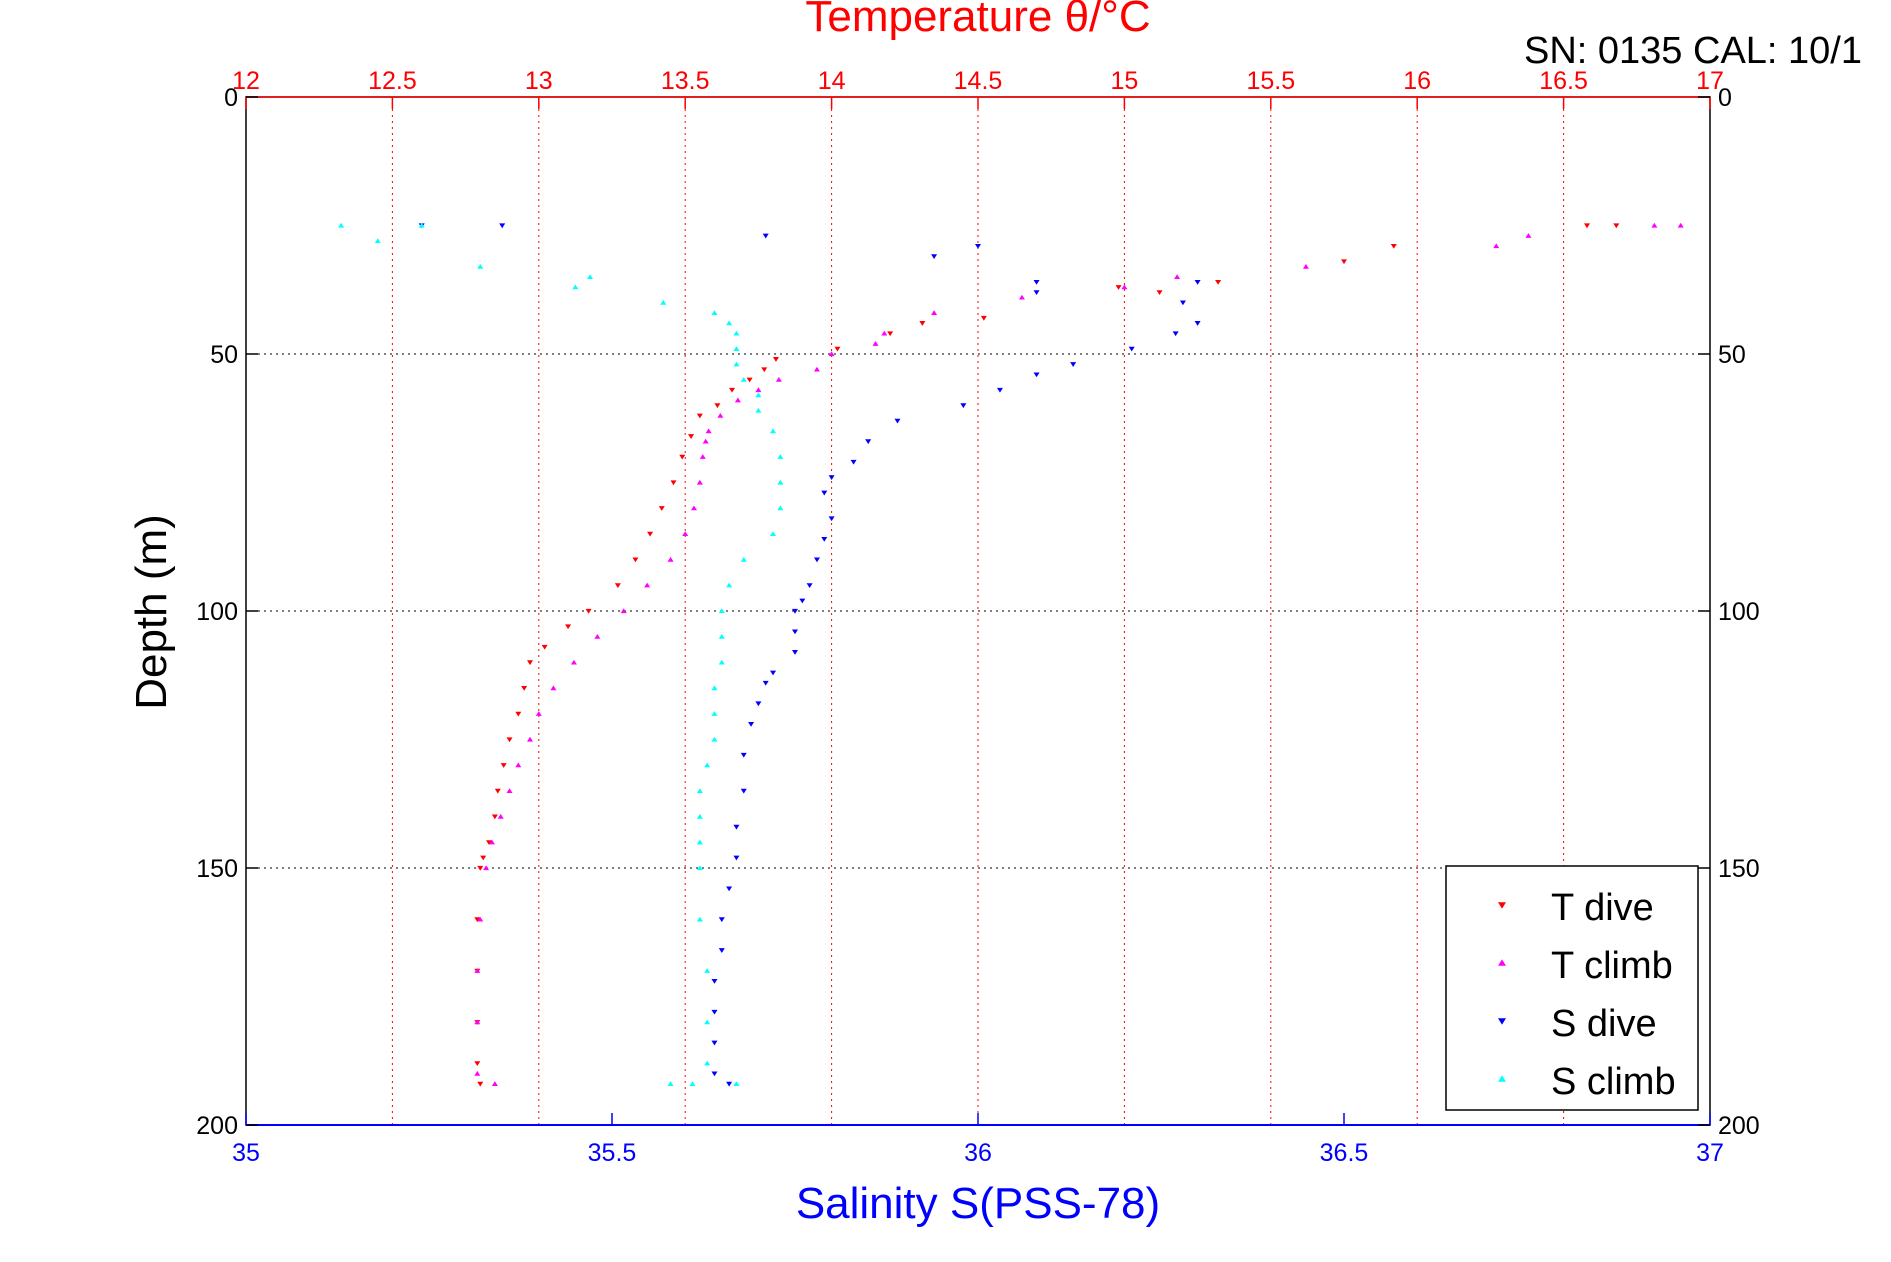  What do you see at coordinates (246, 1153) in the screenshot?
I see `salinity-tick-label: 35` at bounding box center [246, 1153].